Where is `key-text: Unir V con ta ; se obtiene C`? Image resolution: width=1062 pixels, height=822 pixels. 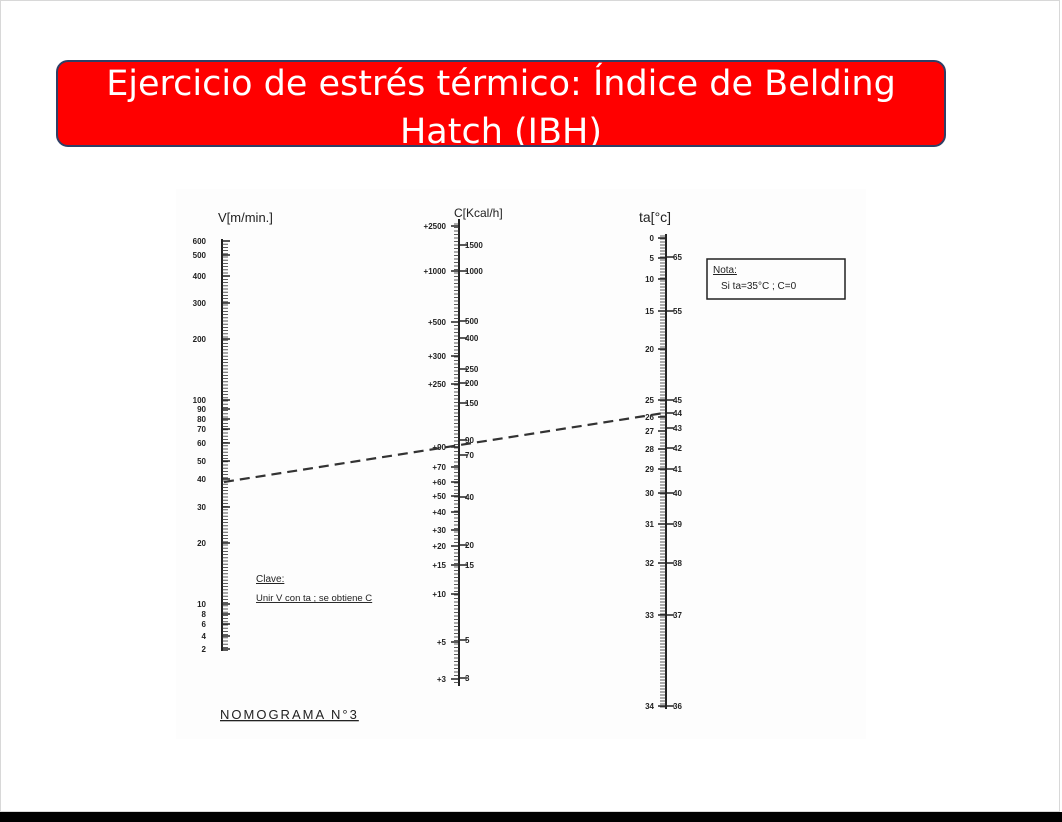
key-text: Unir V con ta ; se obtiene C is located at coordinates (314, 598).